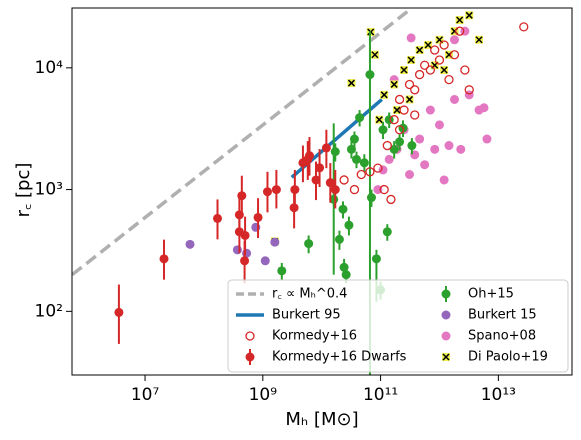 Image resolution: width=581 pixels, height=440 pixels. Describe the element at coordinates (491, 294) in the screenshot. I see `legend-label: Oh+15` at that location.